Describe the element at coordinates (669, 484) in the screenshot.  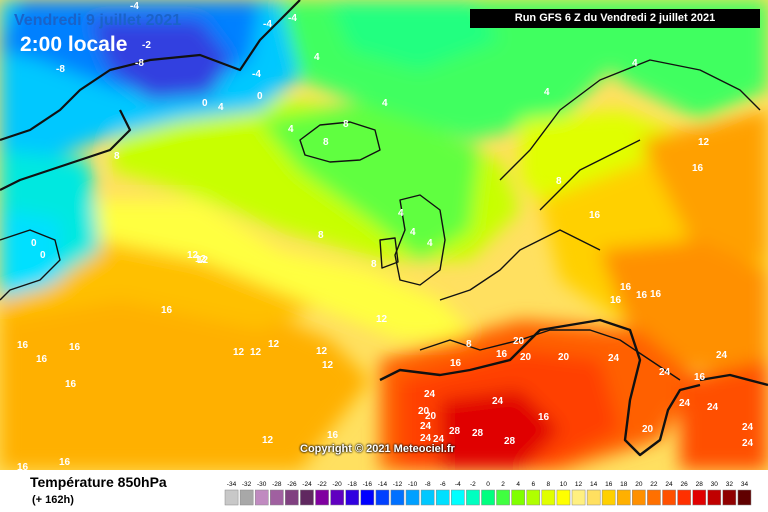
I see `legend-tick-label: 24` at that location.